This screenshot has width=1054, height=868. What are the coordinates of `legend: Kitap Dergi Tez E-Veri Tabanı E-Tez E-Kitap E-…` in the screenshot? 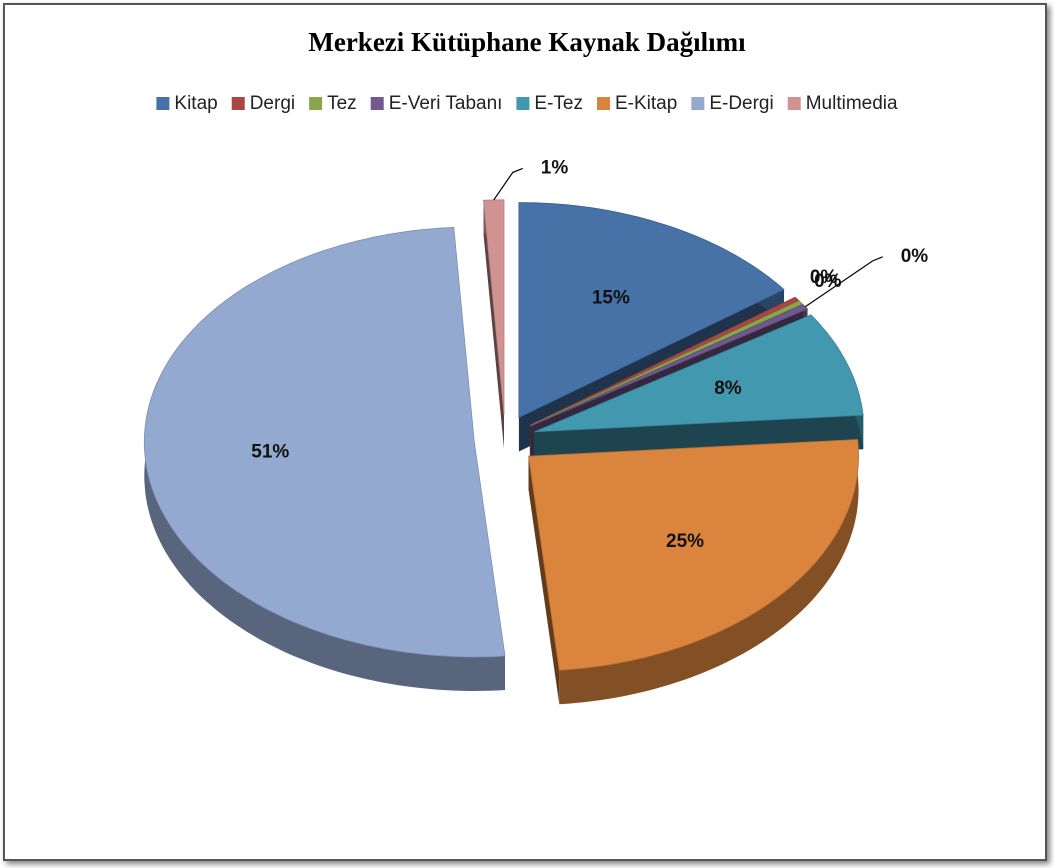 It's located at (527, 103).